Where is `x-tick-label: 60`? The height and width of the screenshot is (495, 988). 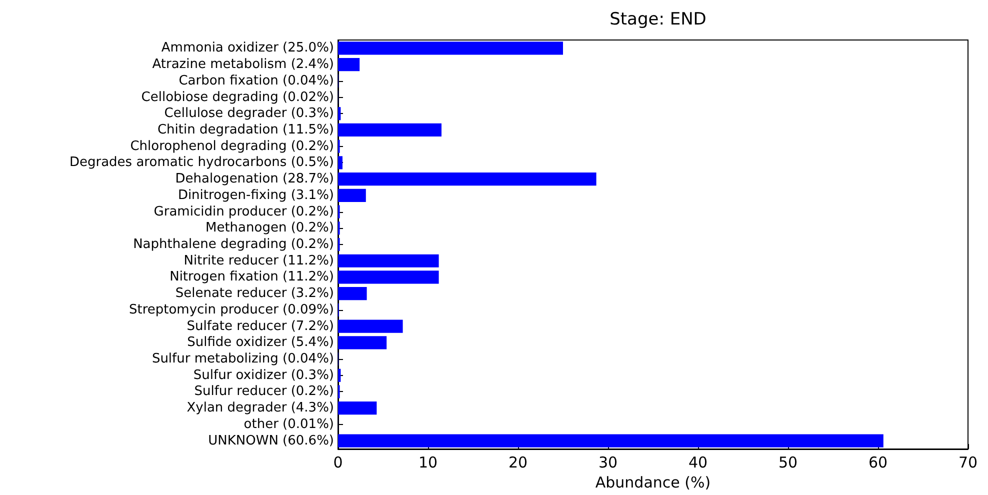
x-tick-label: 60 is located at coordinates (878, 463).